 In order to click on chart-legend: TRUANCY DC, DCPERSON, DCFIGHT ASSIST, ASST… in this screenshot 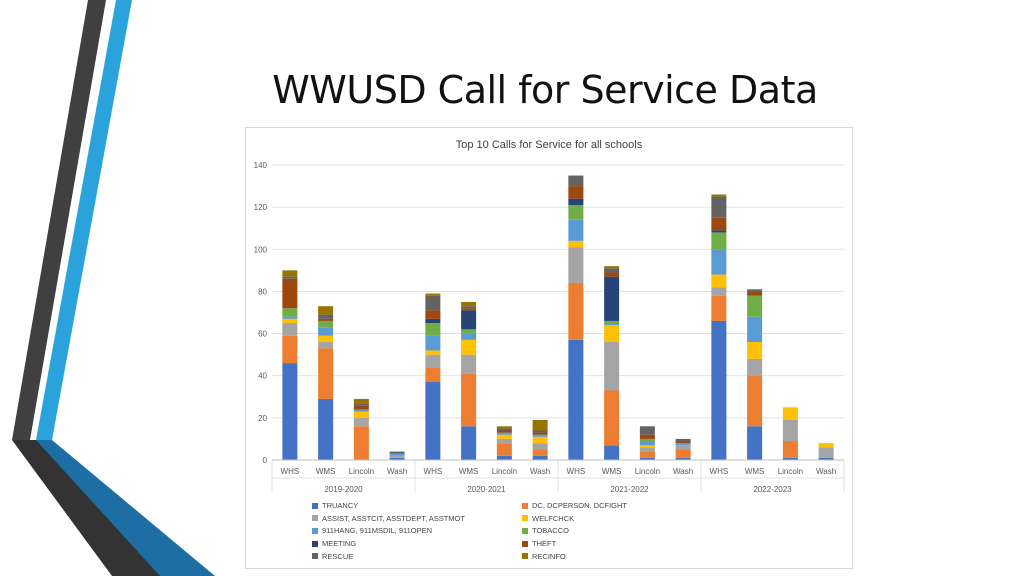, I will do `click(572, 531)`.